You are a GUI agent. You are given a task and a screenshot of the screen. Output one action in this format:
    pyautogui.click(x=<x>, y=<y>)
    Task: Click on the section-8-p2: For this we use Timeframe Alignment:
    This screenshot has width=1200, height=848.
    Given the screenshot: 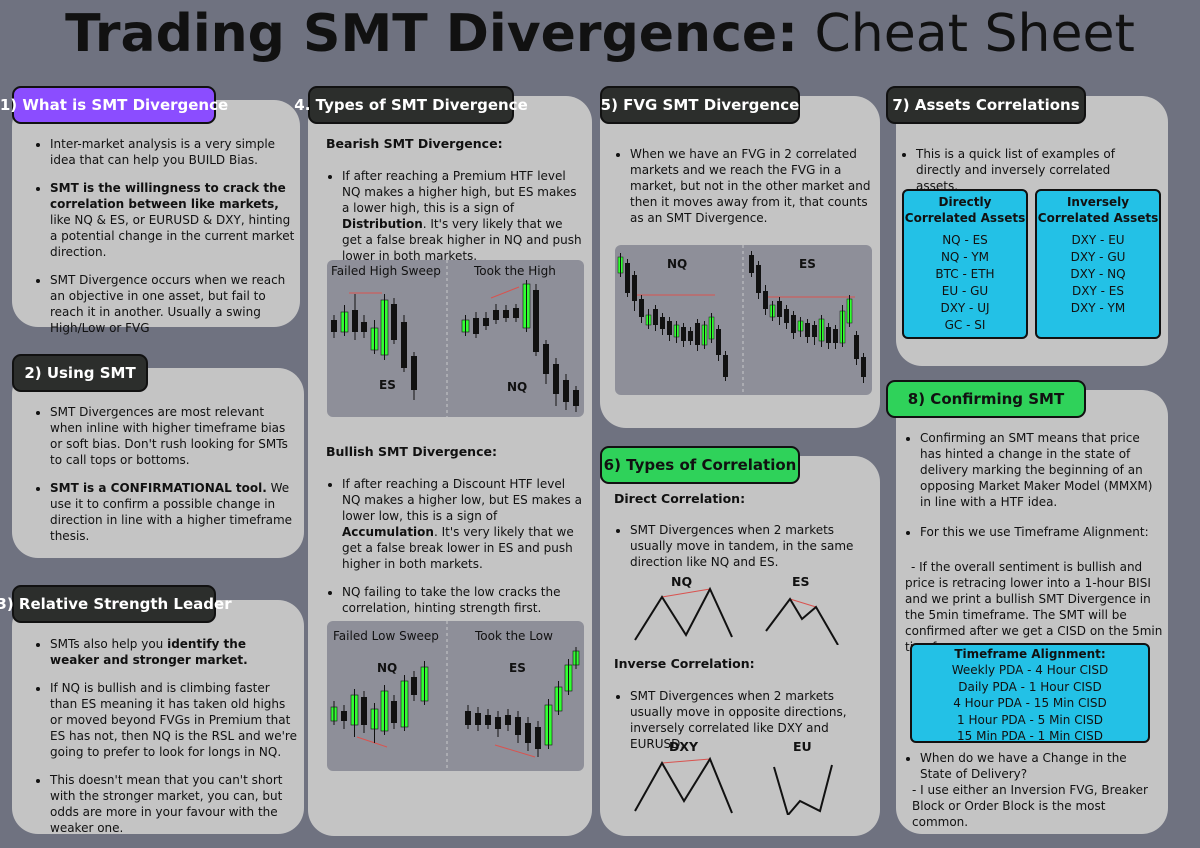 What is the action you would take?
    pyautogui.click(x=1040, y=532)
    